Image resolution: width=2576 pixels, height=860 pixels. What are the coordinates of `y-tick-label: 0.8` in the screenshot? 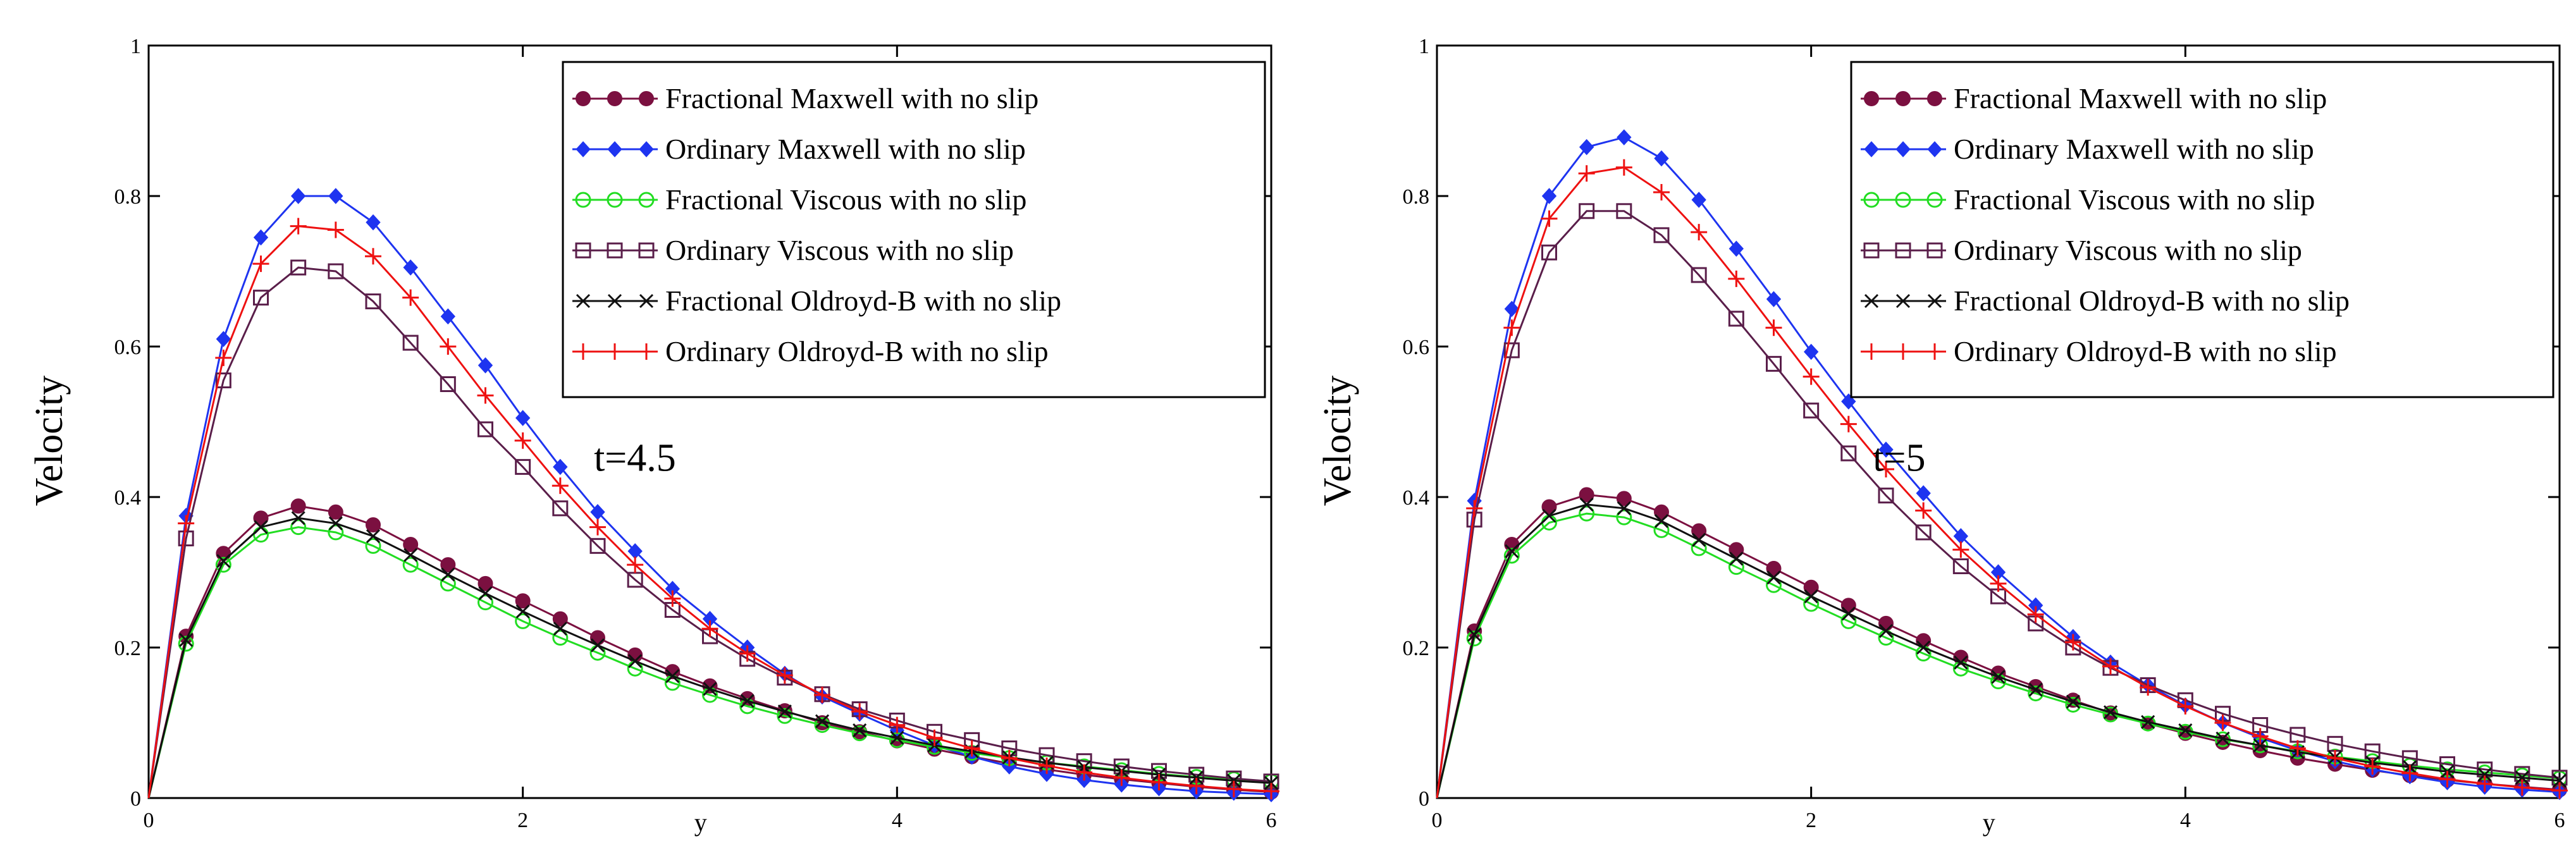 It's located at (1416, 197).